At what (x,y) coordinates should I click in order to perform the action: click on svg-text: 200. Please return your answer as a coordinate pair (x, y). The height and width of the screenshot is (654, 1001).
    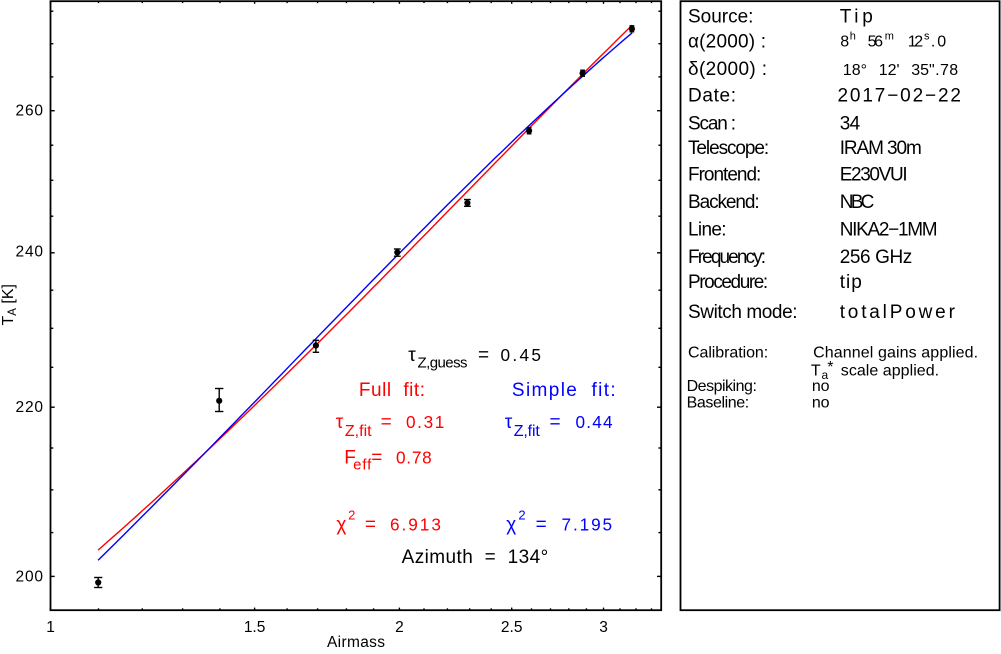
    Looking at the image, I should click on (30, 577).